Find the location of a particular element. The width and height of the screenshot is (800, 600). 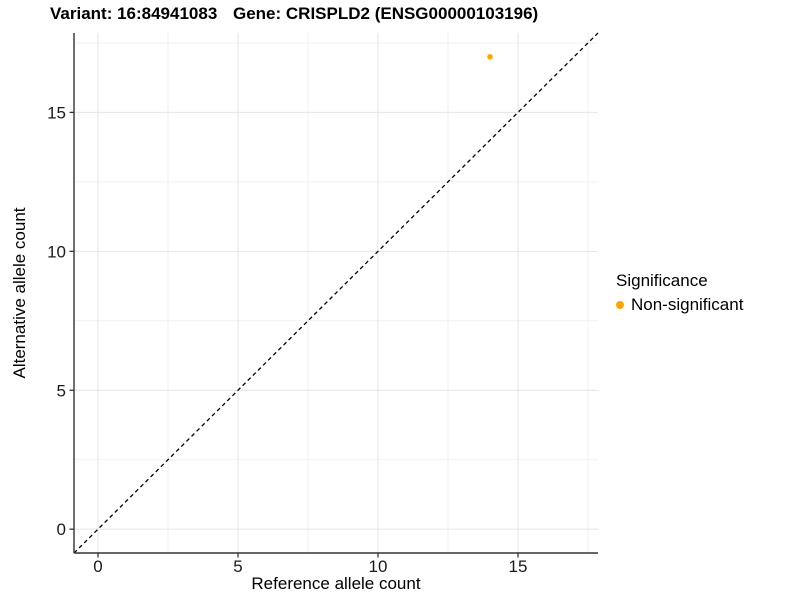

x-axis-title: Reference allele count is located at coordinates (336, 583).